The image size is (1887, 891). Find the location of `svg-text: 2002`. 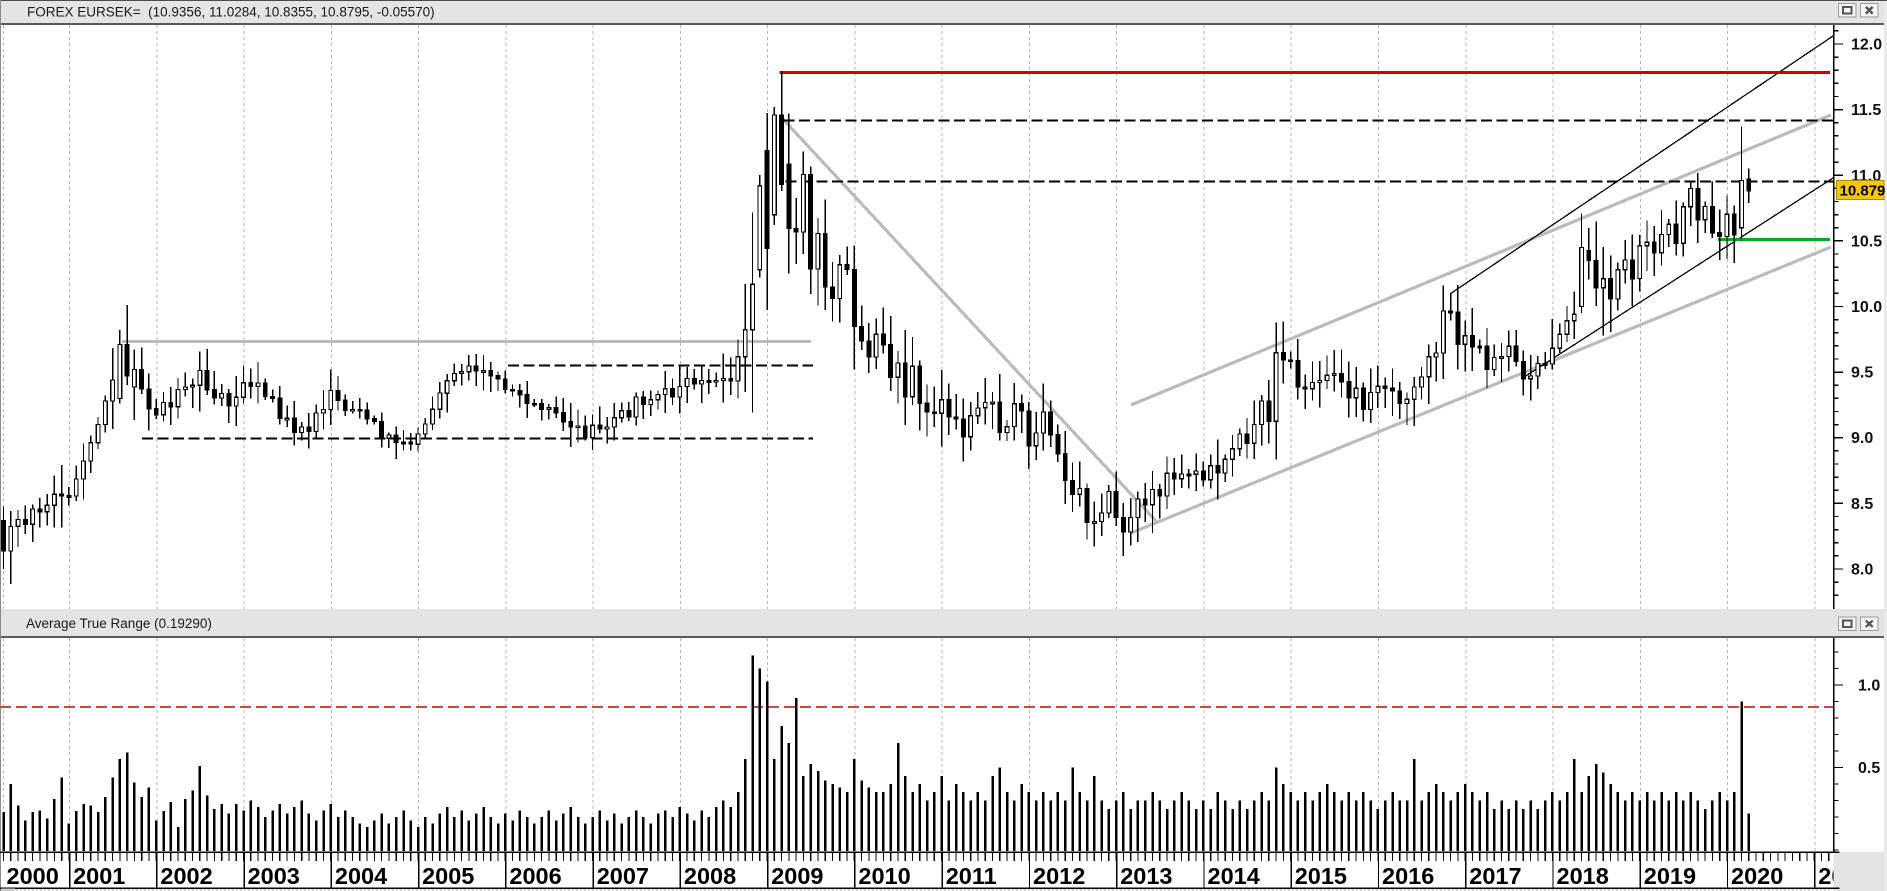

svg-text: 2002 is located at coordinates (186, 876).